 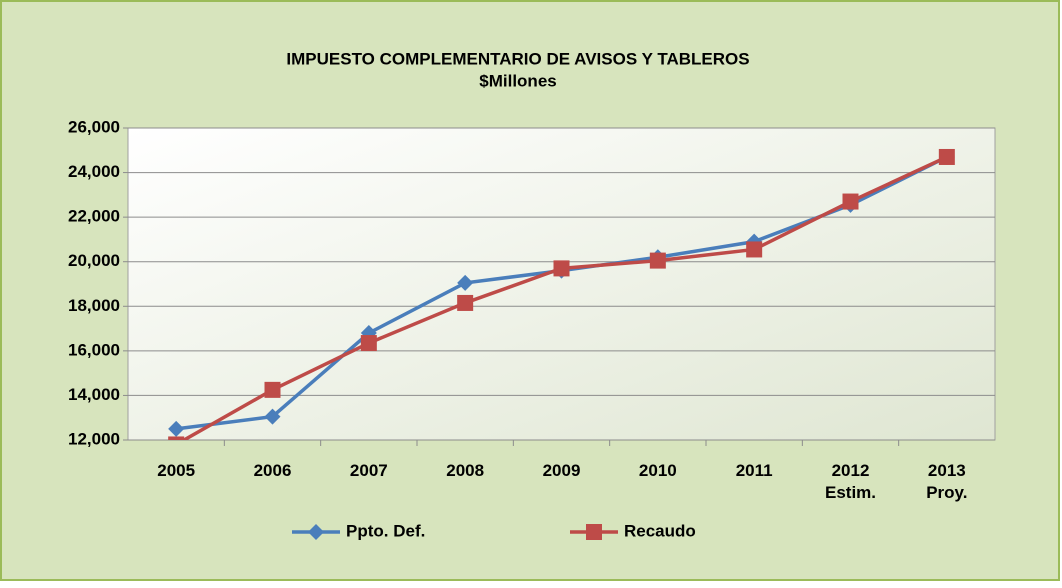 I want to click on x-tick-label: 2010, so click(x=658, y=470).